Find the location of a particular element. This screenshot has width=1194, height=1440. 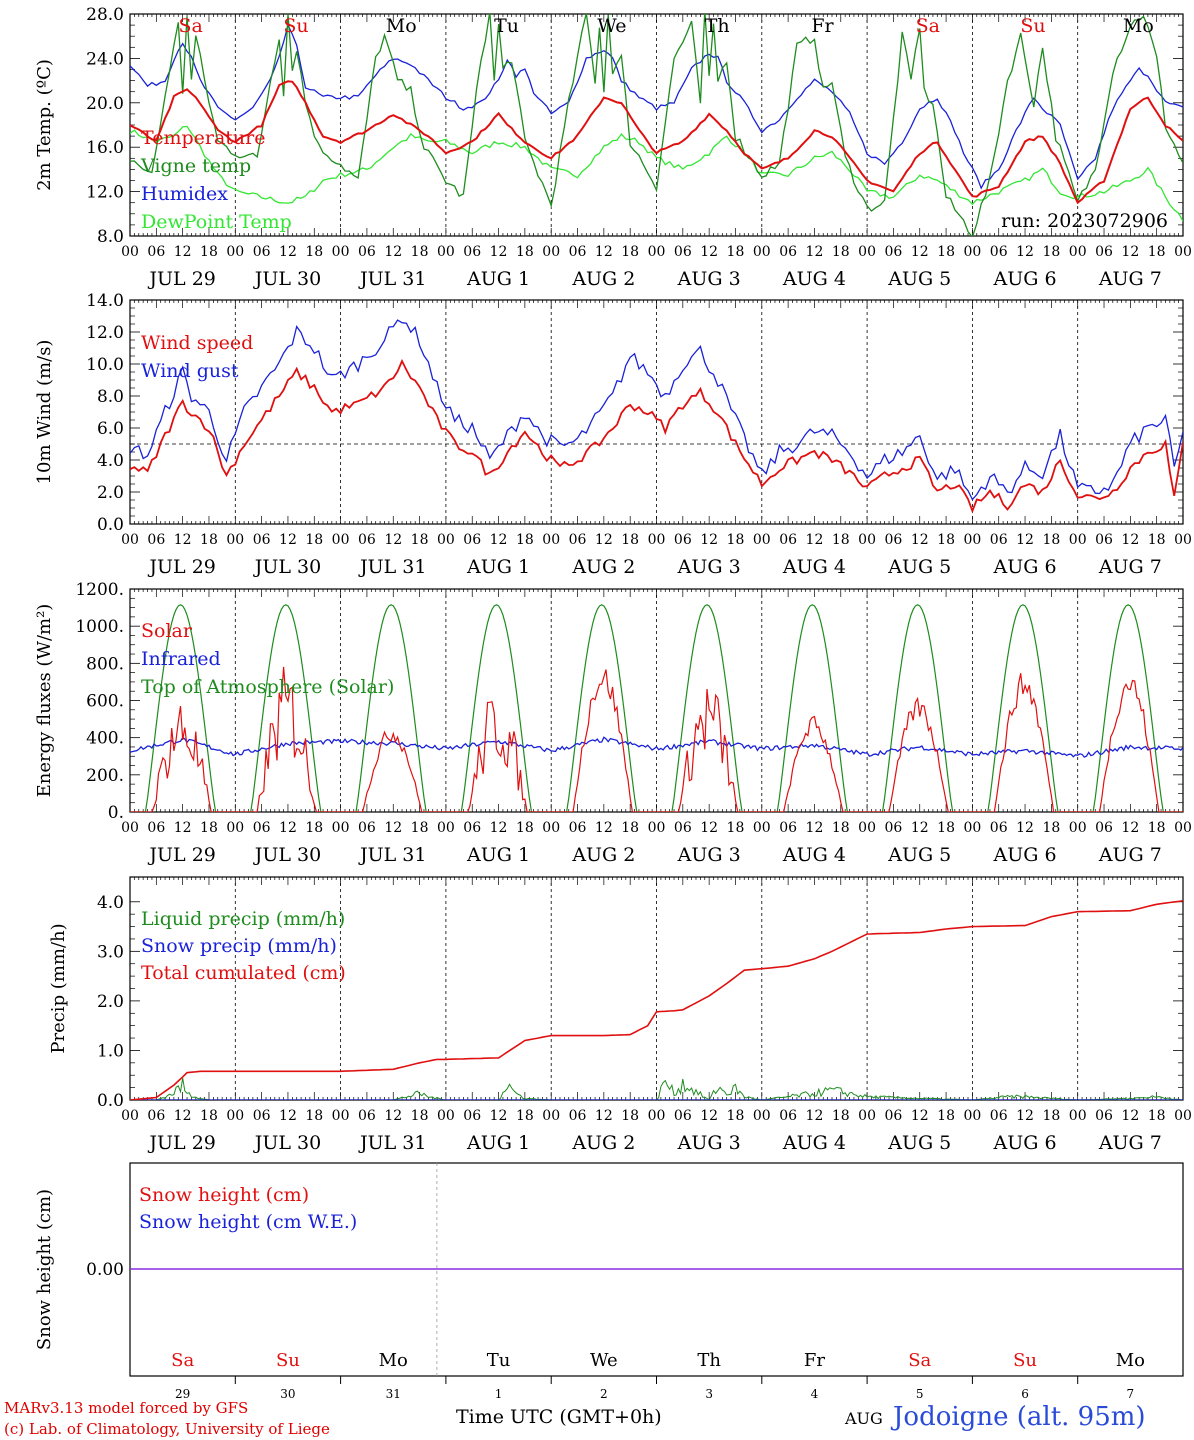

station-name: Jodoigne (alt. 95m) is located at coordinates (1019, 1417).